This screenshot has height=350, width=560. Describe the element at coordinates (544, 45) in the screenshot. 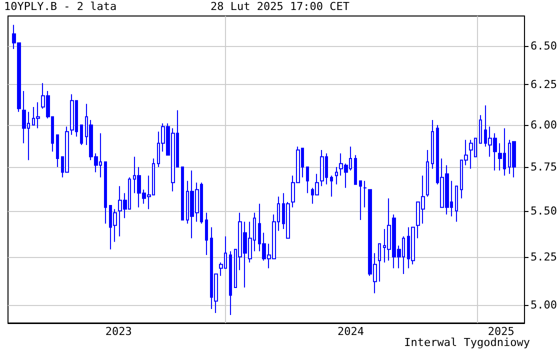

I see `y-tick-label: 6.50` at that location.